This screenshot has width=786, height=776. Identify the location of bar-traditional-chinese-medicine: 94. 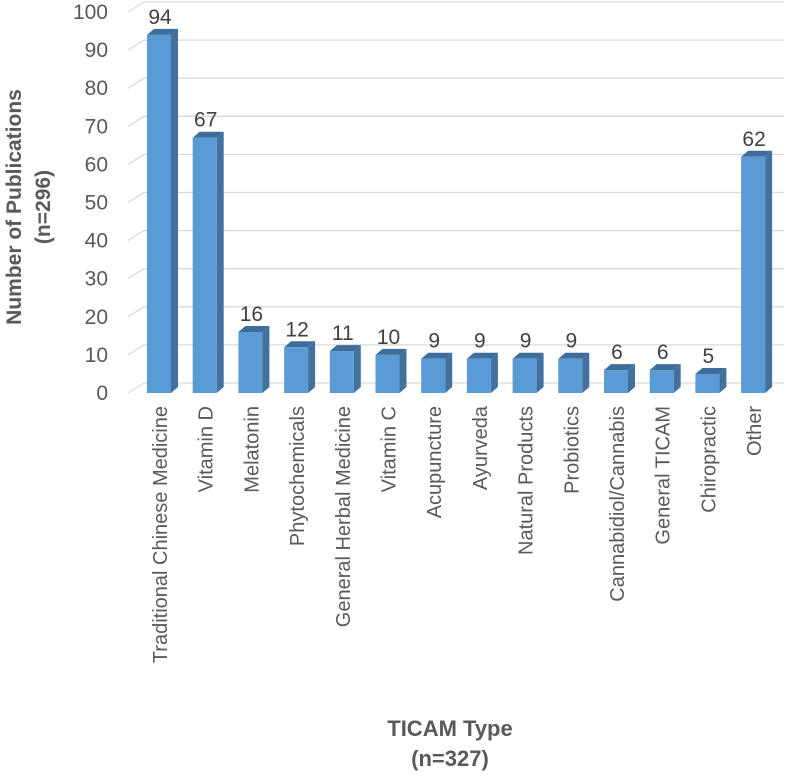
(162, 200).